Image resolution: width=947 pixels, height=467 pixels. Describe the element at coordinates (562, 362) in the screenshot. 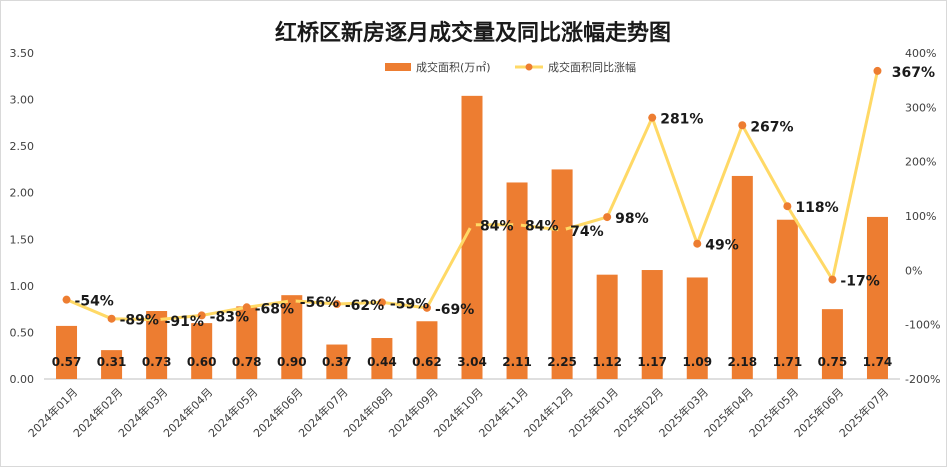

I see `bar-value-label: 2.25` at that location.